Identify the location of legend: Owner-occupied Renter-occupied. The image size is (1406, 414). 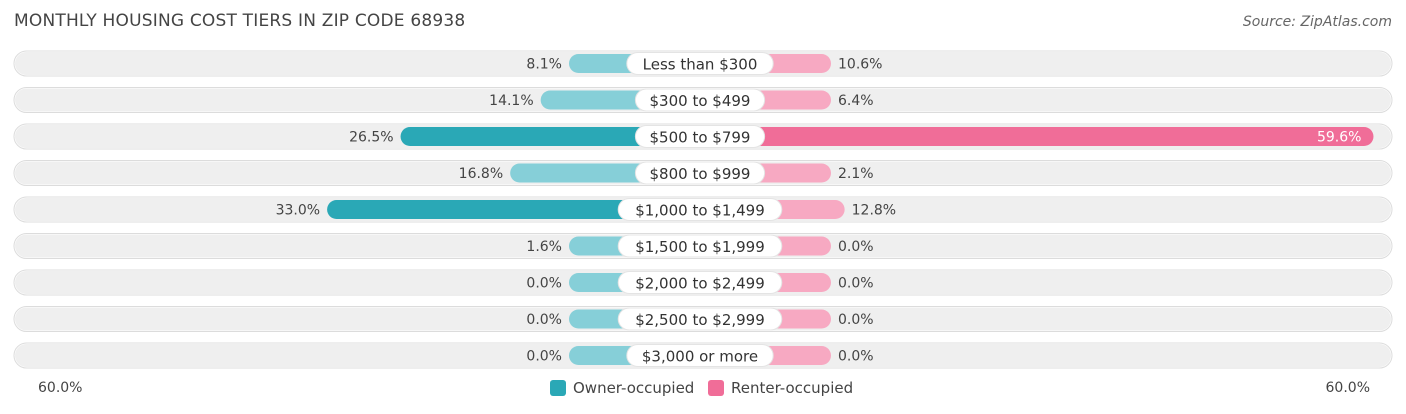
(703, 389).